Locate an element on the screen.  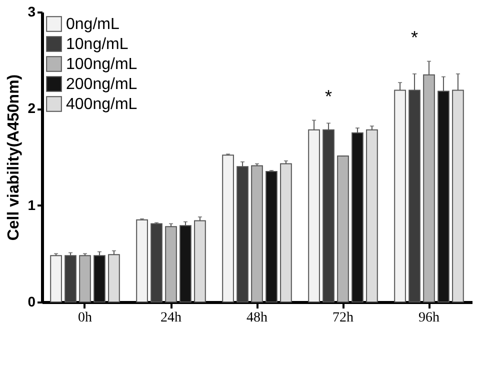
legend-label: 200ng/mL is located at coordinates (102, 84).